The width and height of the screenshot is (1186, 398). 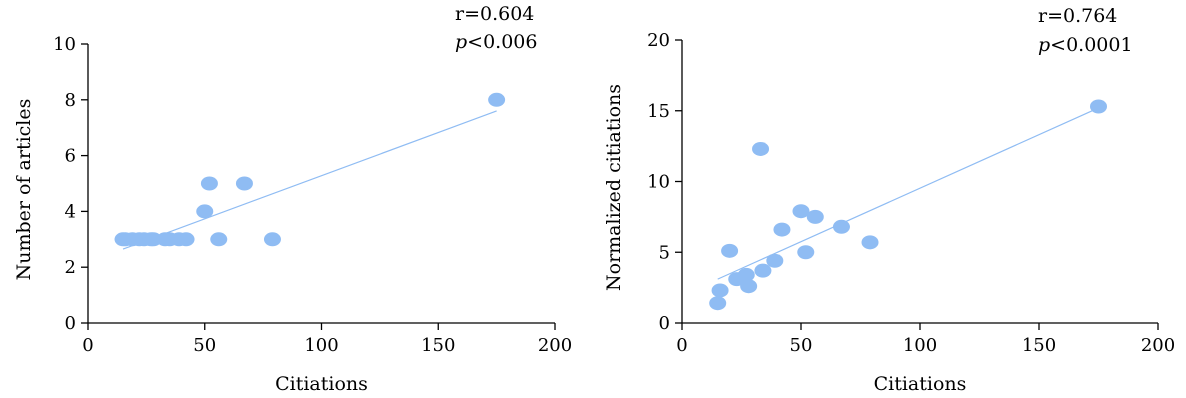 I want to click on p-value-text: p<0.006, so click(x=496, y=42).